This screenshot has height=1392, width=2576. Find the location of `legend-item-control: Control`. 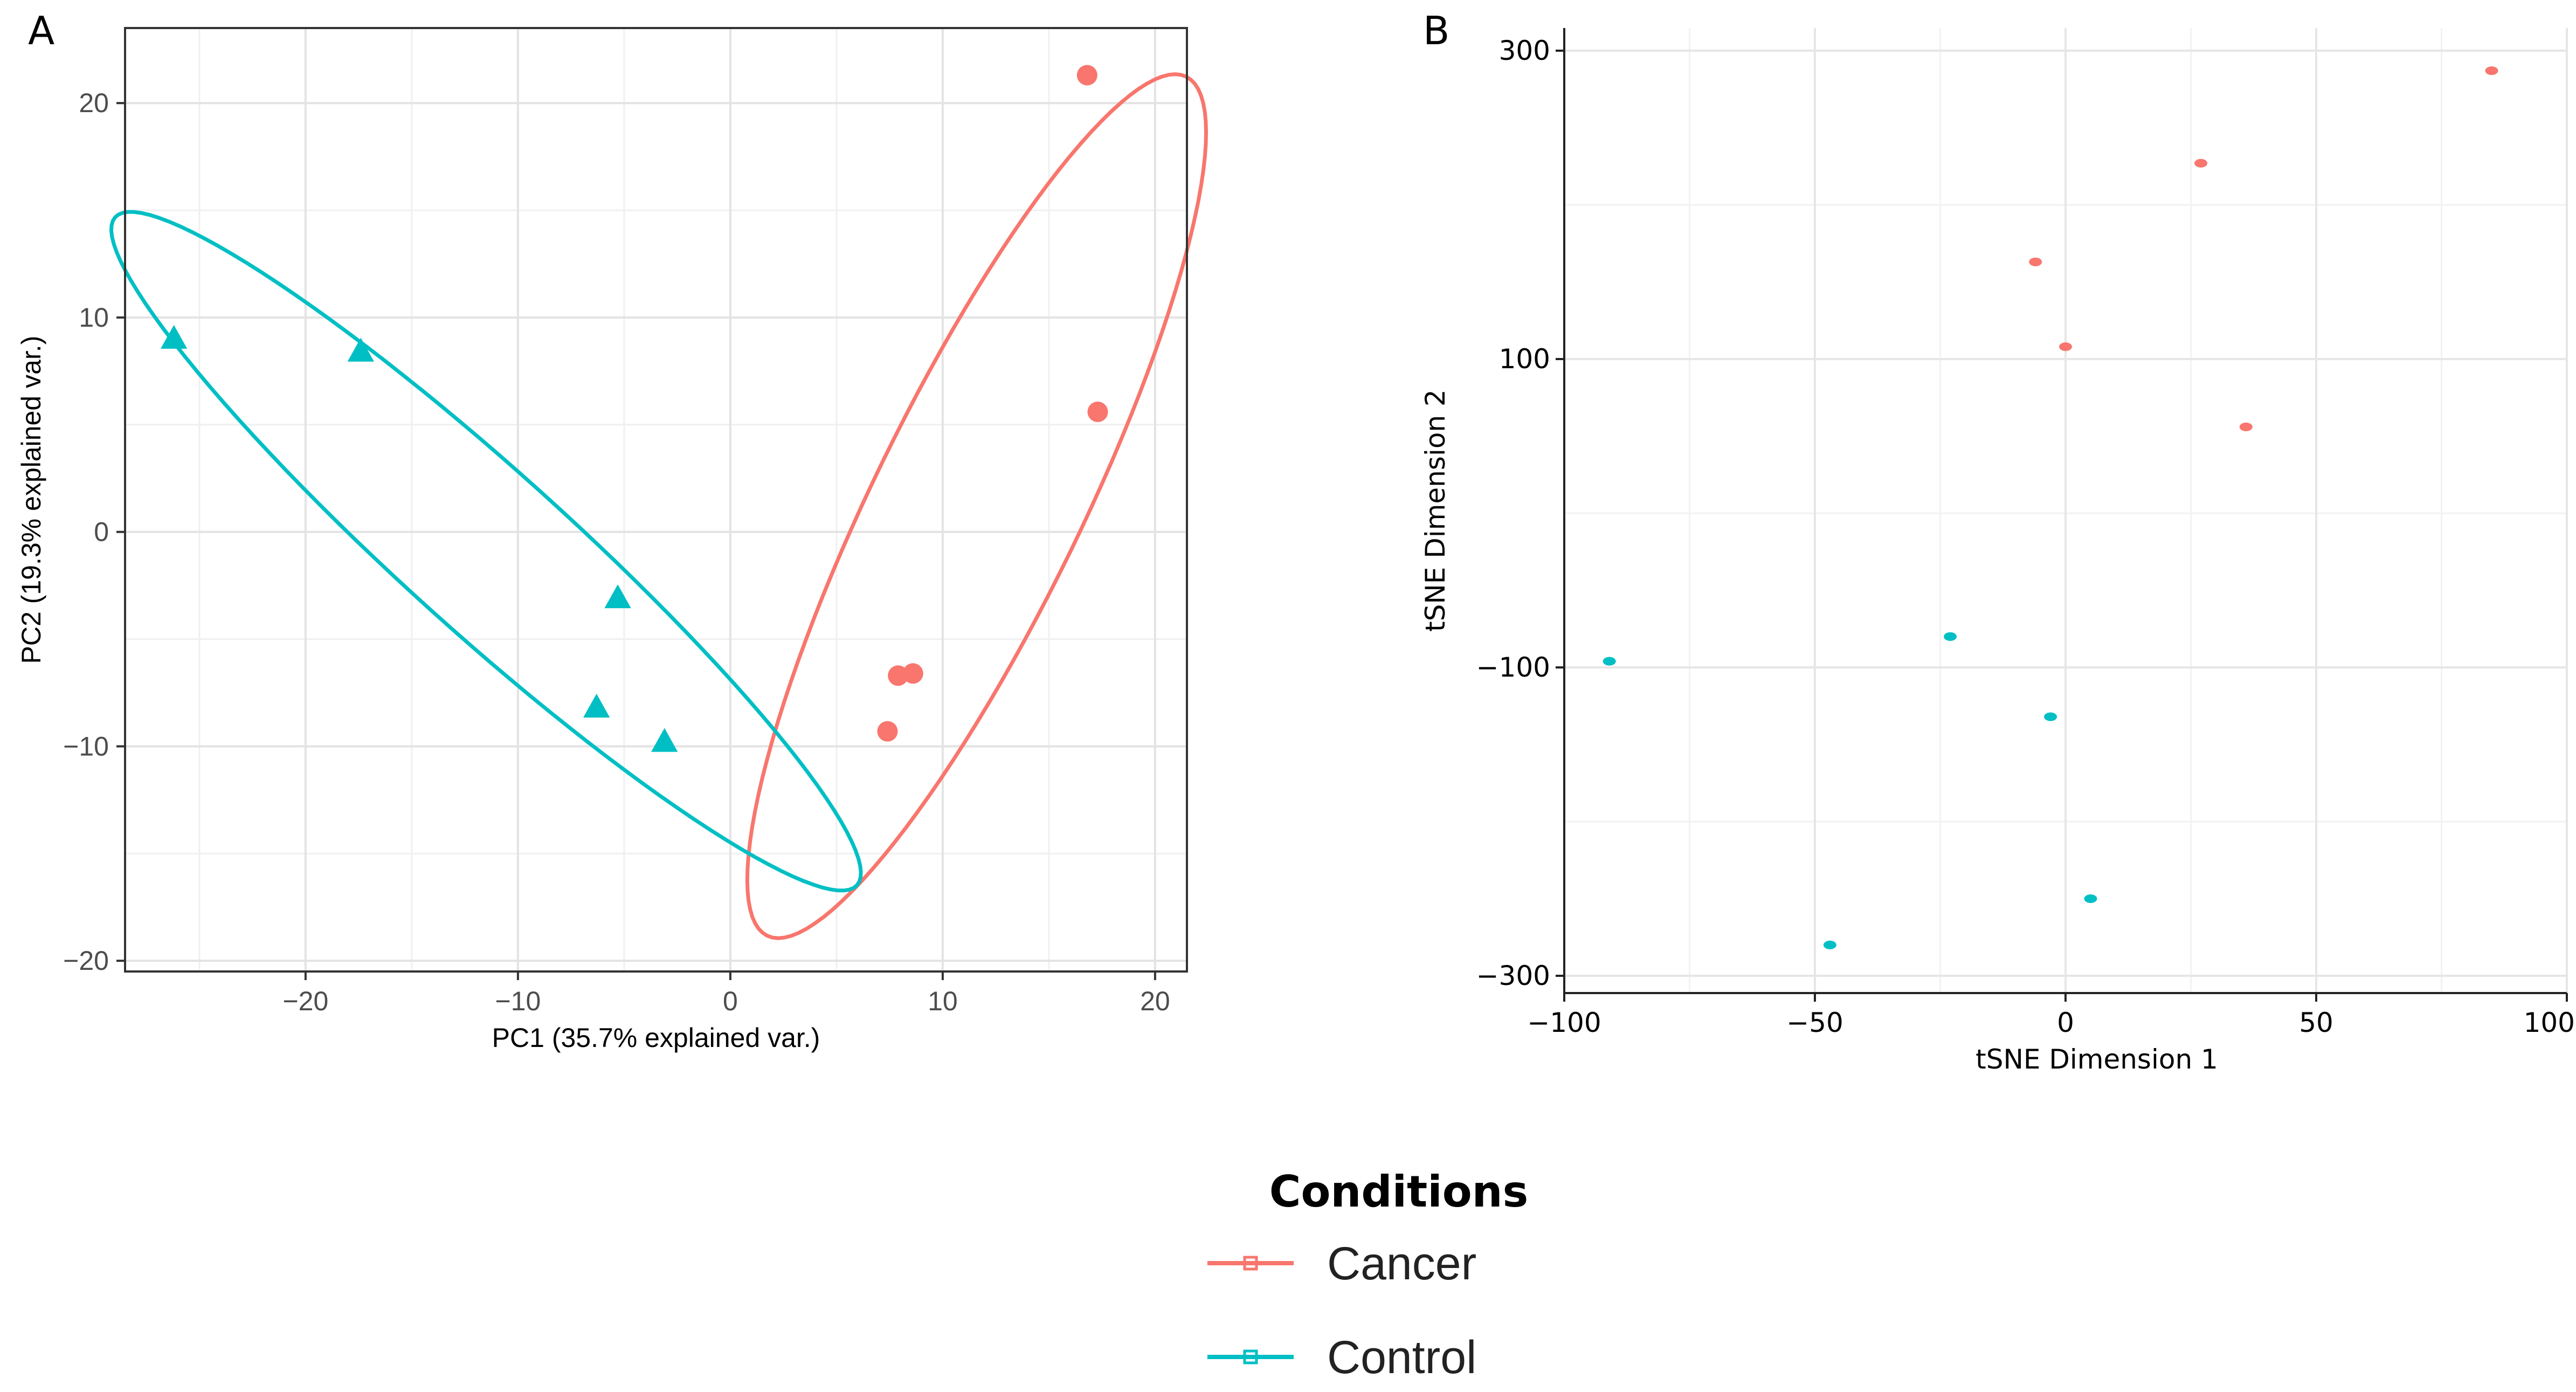

legend-item-control: Control is located at coordinates (1341, 1357).